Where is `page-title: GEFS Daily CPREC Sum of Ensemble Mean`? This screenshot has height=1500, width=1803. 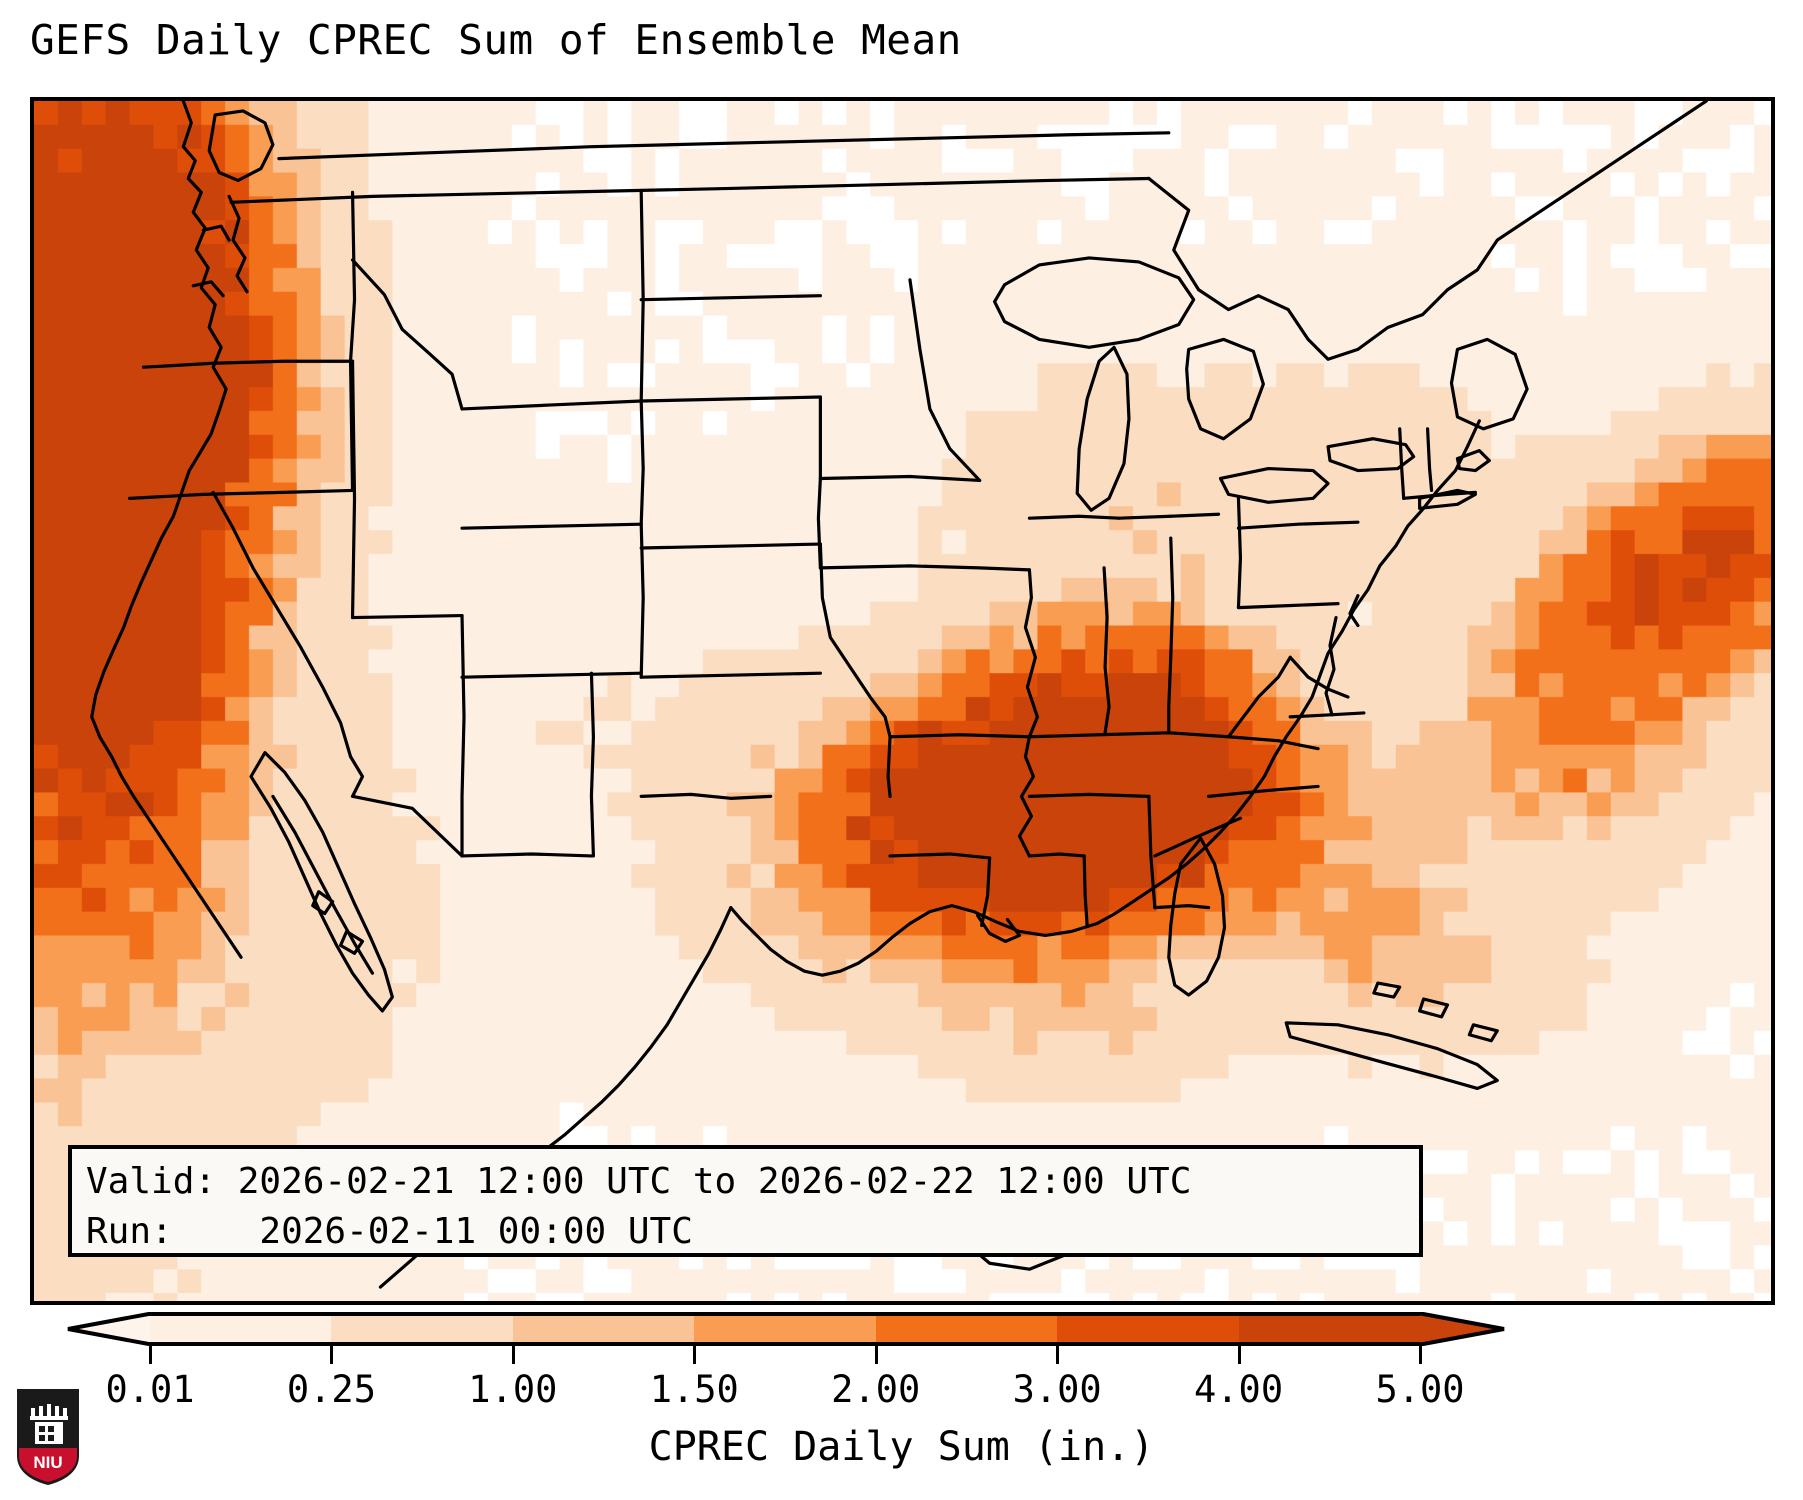
page-title: GEFS Daily CPREC Sum of Ensemble Mean is located at coordinates (496, 40).